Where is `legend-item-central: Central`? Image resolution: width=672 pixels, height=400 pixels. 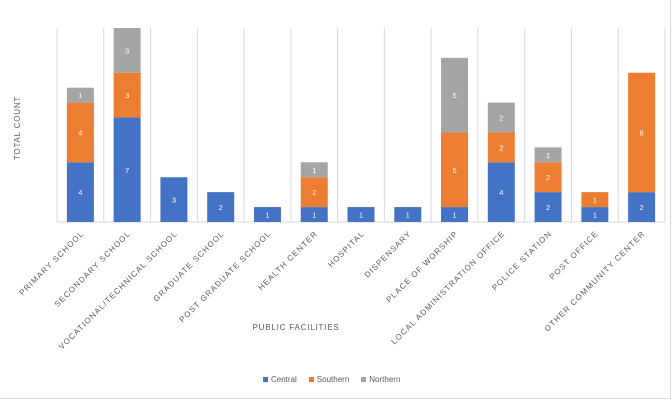
legend-item-central: Central is located at coordinates (280, 379).